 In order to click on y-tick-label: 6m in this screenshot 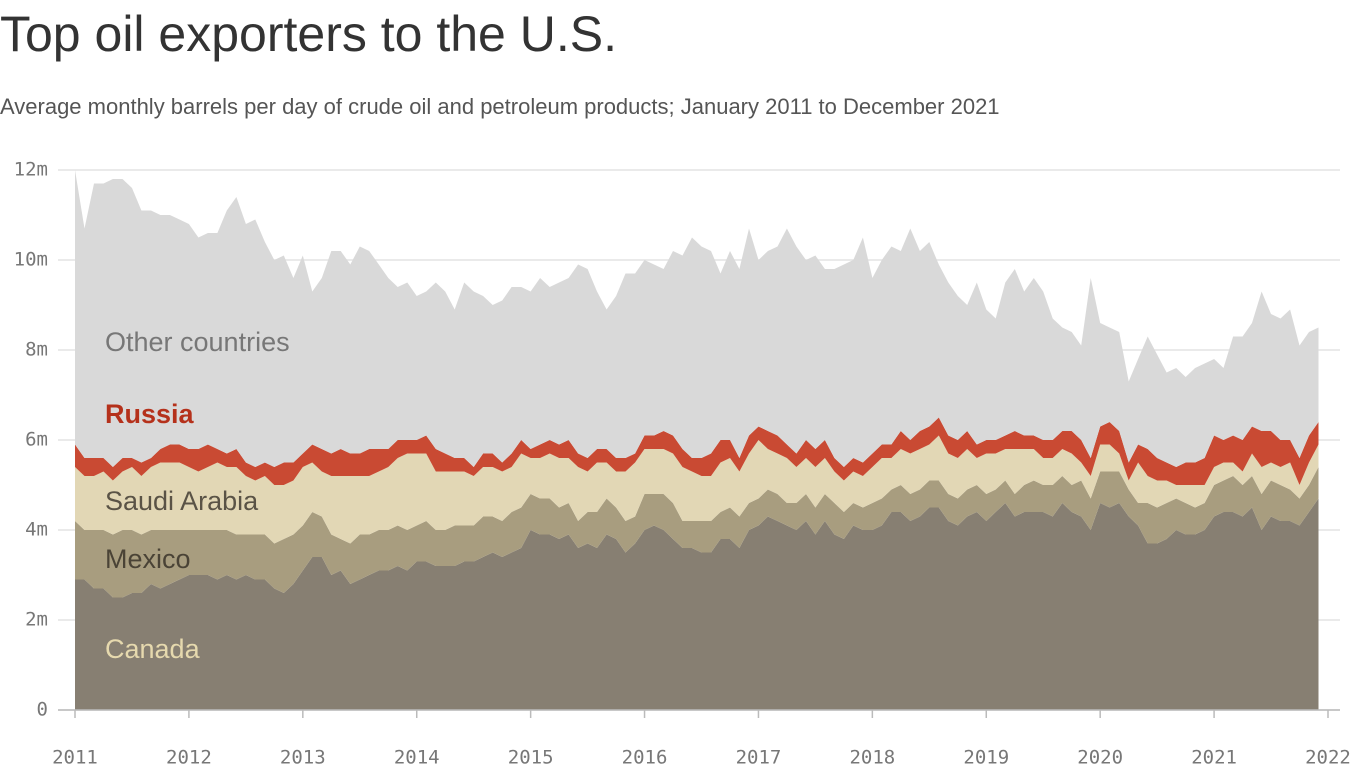, I will do `click(36, 440)`.